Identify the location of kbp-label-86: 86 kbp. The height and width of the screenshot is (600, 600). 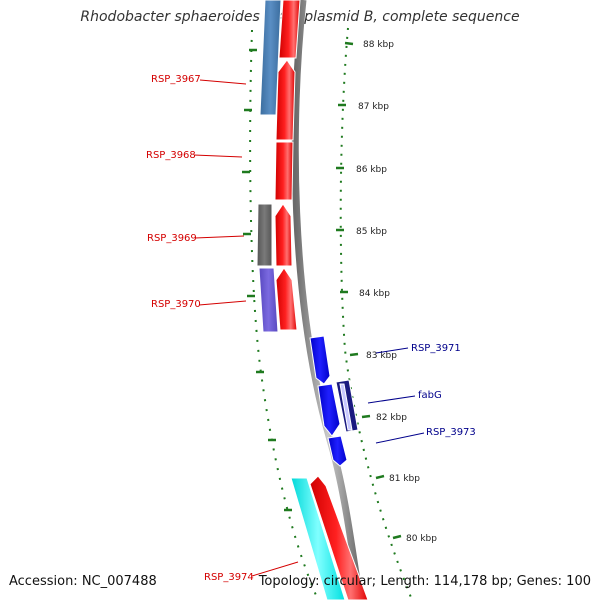
(371, 170).